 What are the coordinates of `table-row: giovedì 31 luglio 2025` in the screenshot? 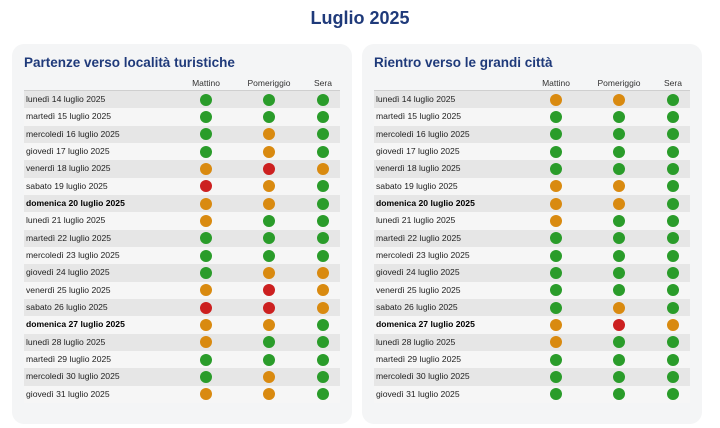 It's located at (532, 394).